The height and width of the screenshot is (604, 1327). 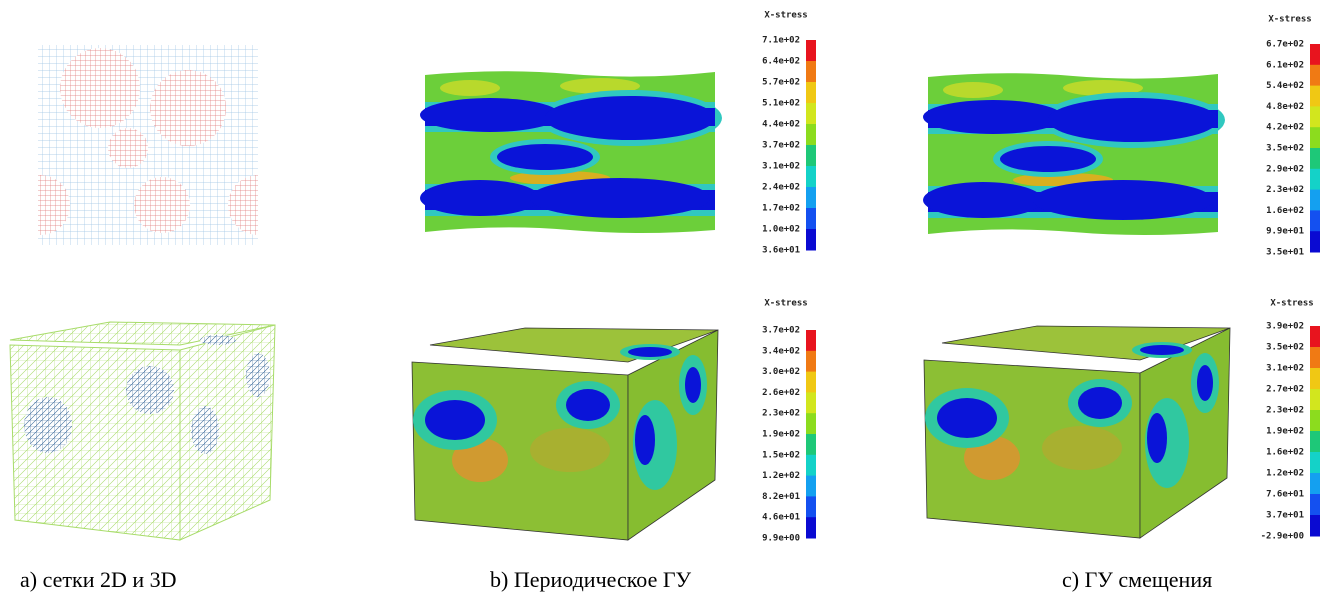 I want to click on colorbar-label: 6.4e+02, so click(x=781, y=62).